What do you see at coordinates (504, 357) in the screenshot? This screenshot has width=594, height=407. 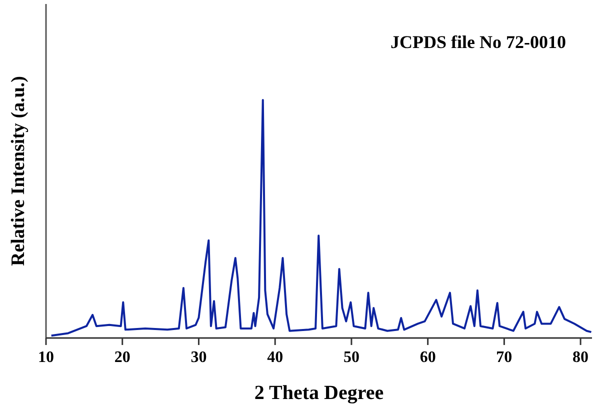 I see `x-tick-label: 70` at bounding box center [504, 357].